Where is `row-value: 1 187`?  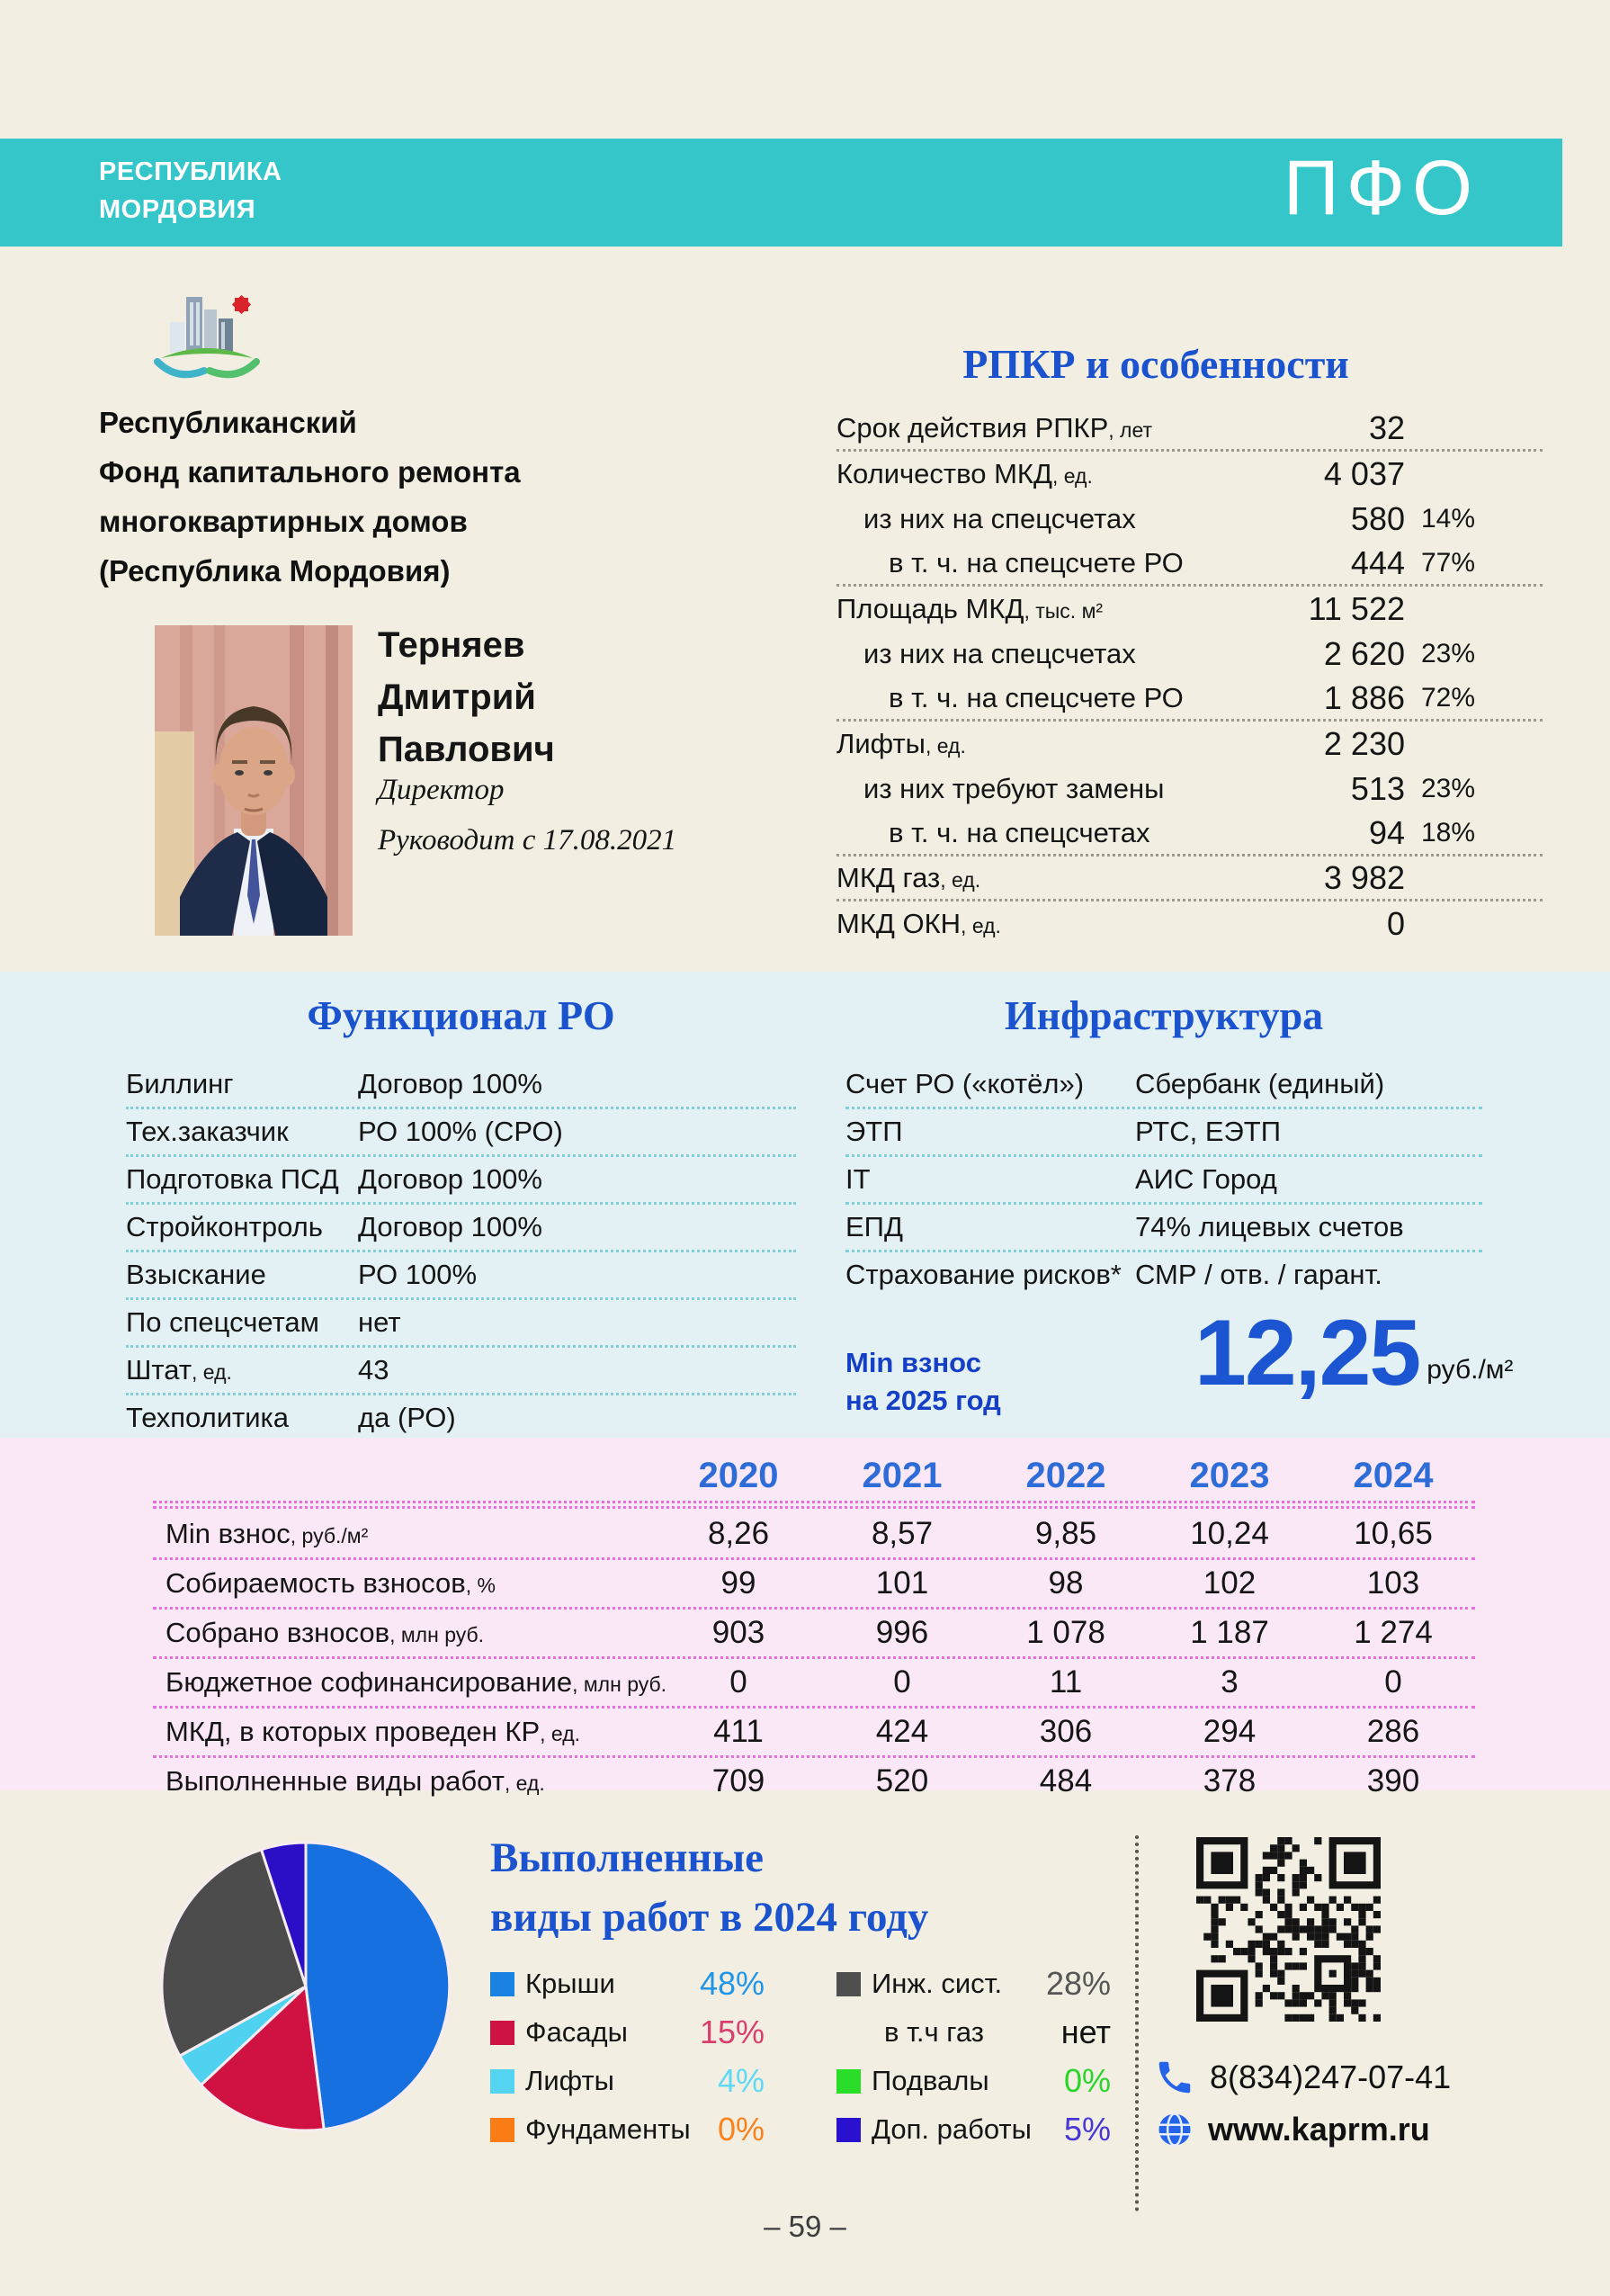 row-value: 1 187 is located at coordinates (1229, 1632).